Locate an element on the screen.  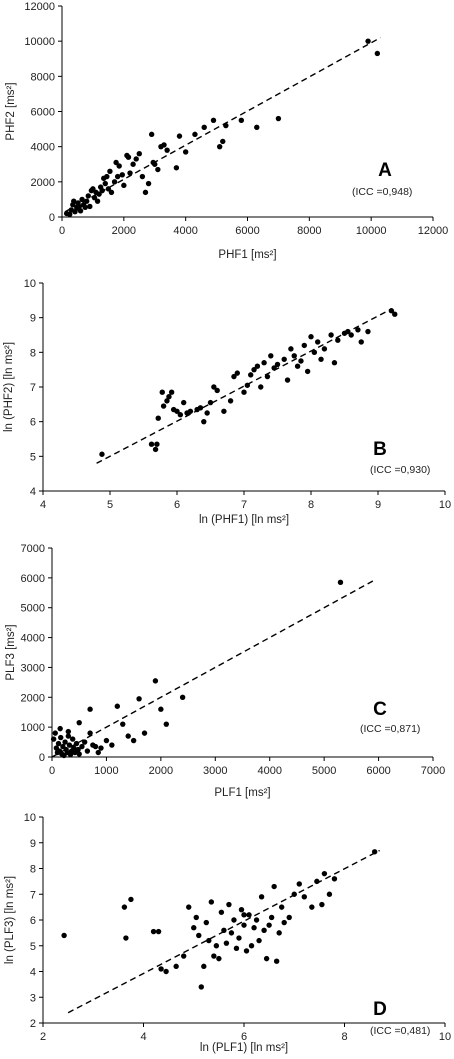
y-axis-label: PHF2 [ms²] is located at coordinates (11, 111).